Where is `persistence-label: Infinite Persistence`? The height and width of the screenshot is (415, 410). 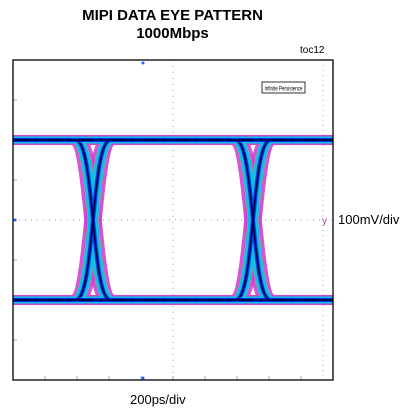 persistence-label: Infinite Persistence is located at coordinates (284, 90).